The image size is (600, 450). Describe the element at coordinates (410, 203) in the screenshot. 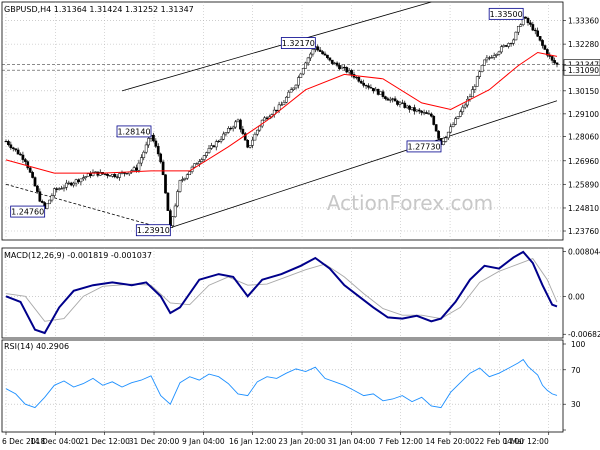

I see `watermark-text: ActionForex.com` at that location.